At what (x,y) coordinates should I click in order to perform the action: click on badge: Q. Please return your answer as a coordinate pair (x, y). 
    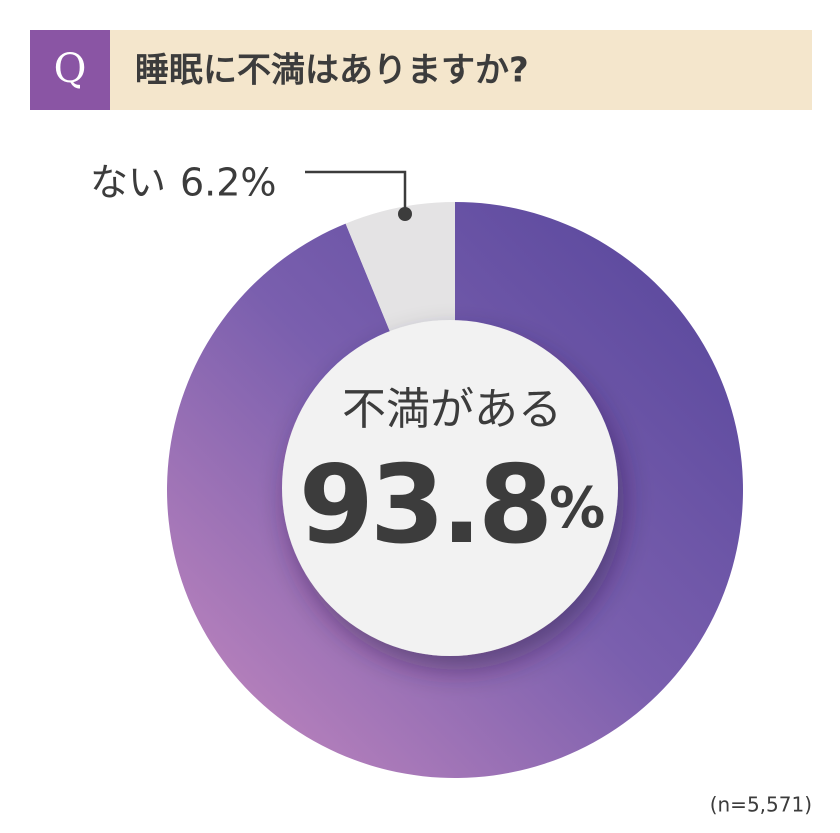
    Looking at the image, I should click on (70, 69).